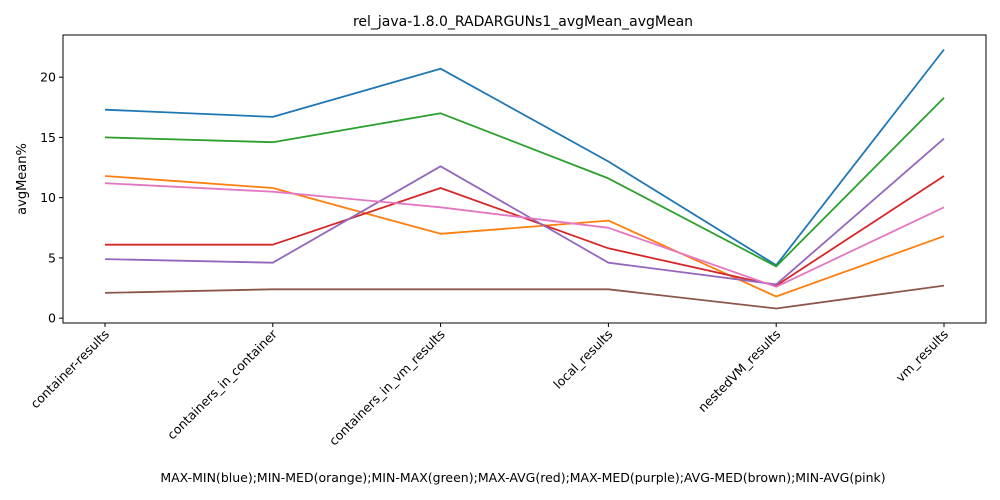  I want to click on x-tick-label: nestedVM_results, so click(739, 371).